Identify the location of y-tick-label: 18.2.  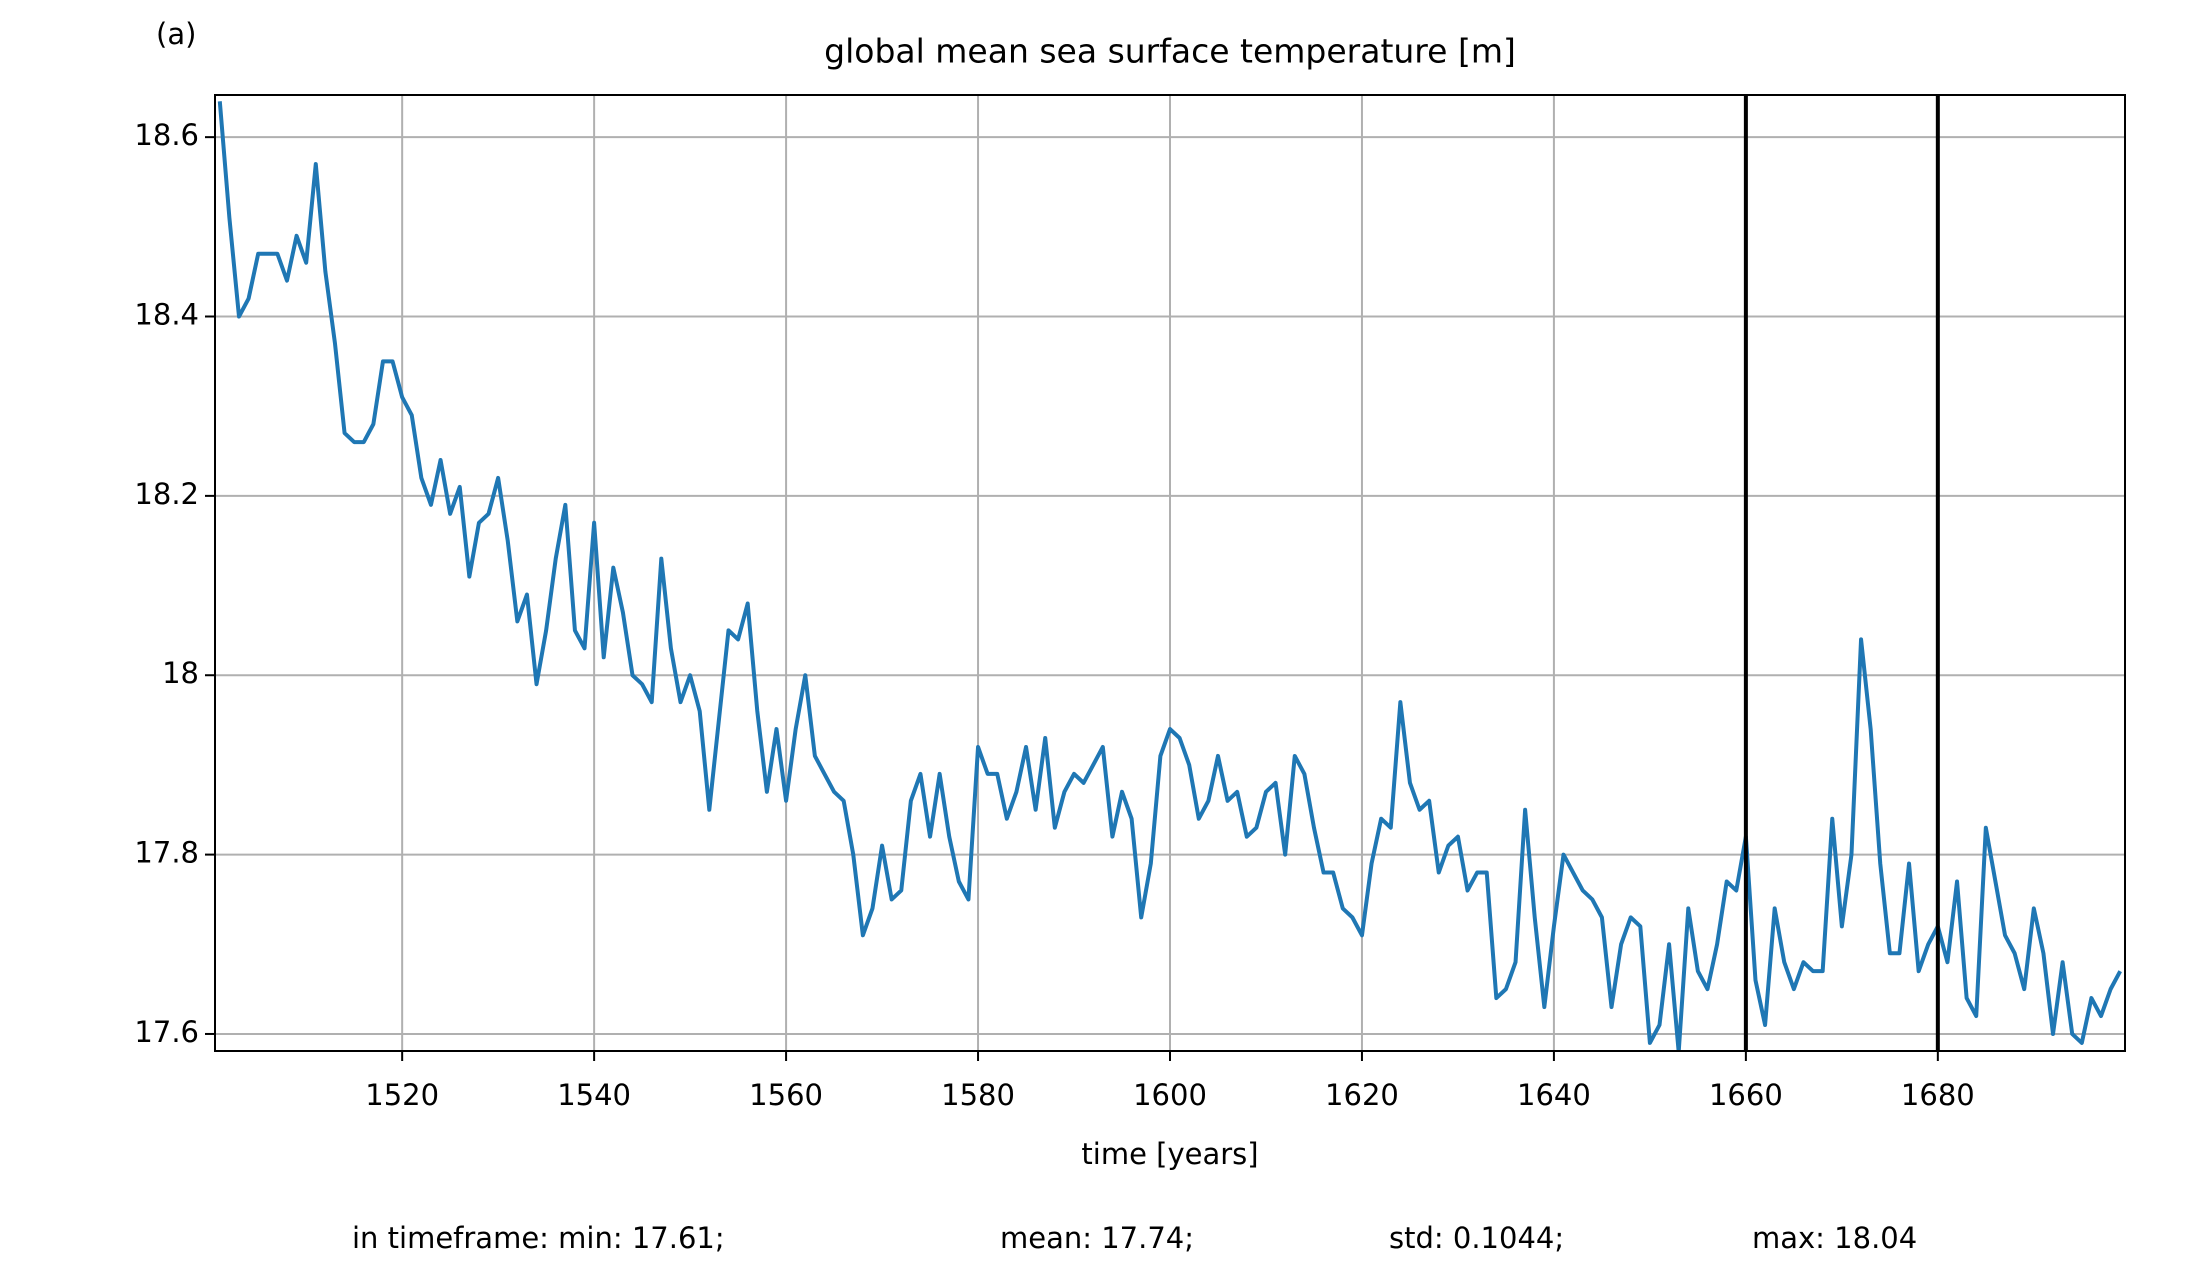
(166, 494).